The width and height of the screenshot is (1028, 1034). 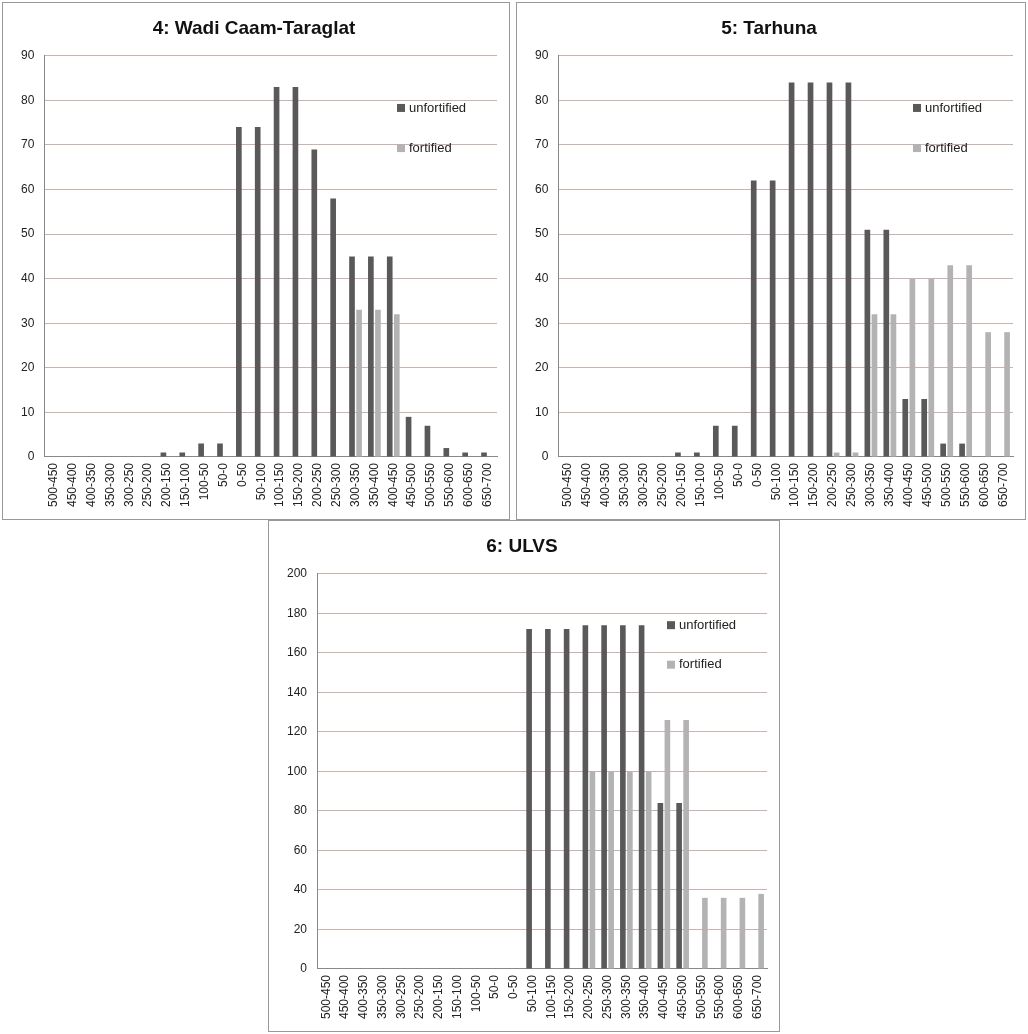 What do you see at coordinates (708, 624) in the screenshot?
I see `legend-label: unfortified` at bounding box center [708, 624].